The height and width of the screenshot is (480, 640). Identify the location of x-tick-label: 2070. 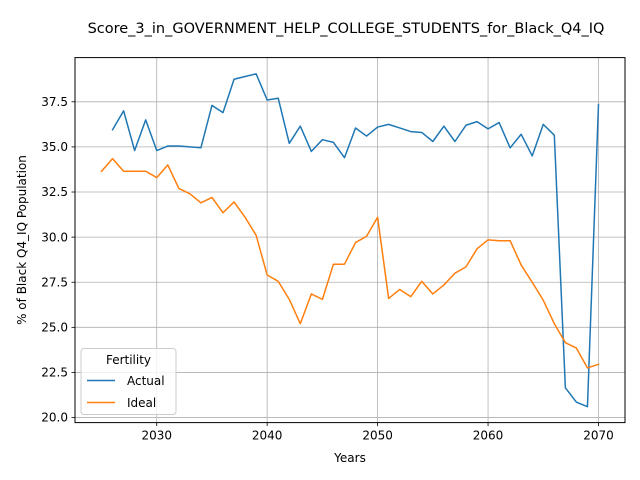
(598, 436).